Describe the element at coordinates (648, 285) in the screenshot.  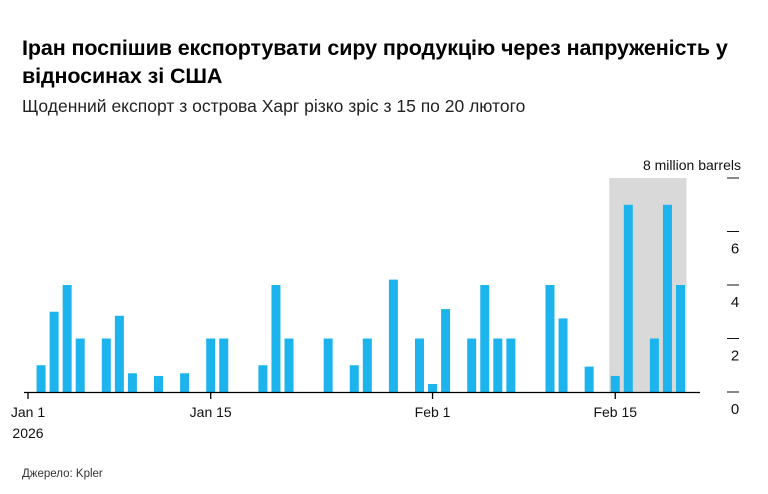
I see `highlight-band` at that location.